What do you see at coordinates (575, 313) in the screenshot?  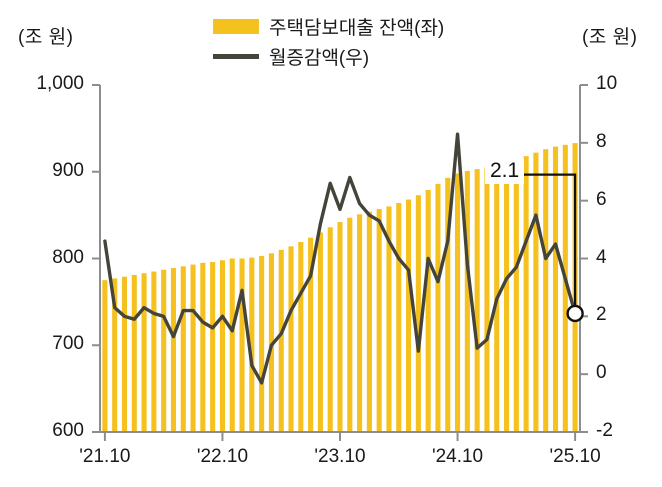 I see `last-point-marker` at bounding box center [575, 313].